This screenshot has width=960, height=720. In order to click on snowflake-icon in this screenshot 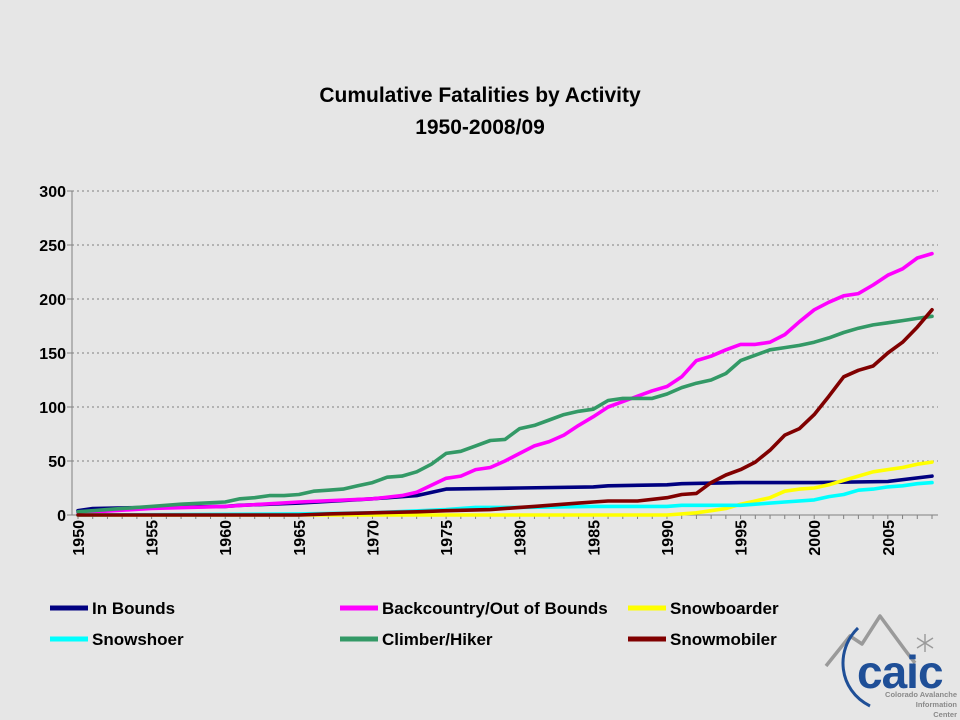, I will do `click(925, 643)`.